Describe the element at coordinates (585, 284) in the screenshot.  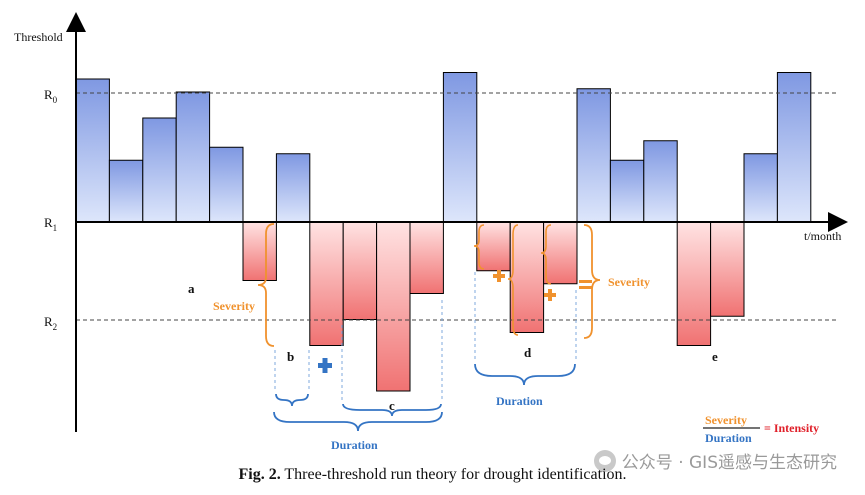
I see `equals-icon-orange` at that location.